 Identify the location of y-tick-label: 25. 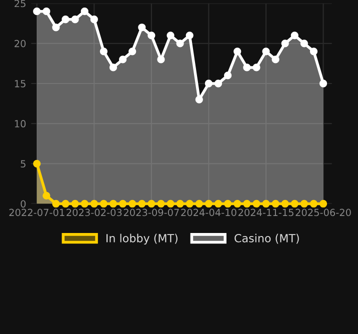
(20, 4).